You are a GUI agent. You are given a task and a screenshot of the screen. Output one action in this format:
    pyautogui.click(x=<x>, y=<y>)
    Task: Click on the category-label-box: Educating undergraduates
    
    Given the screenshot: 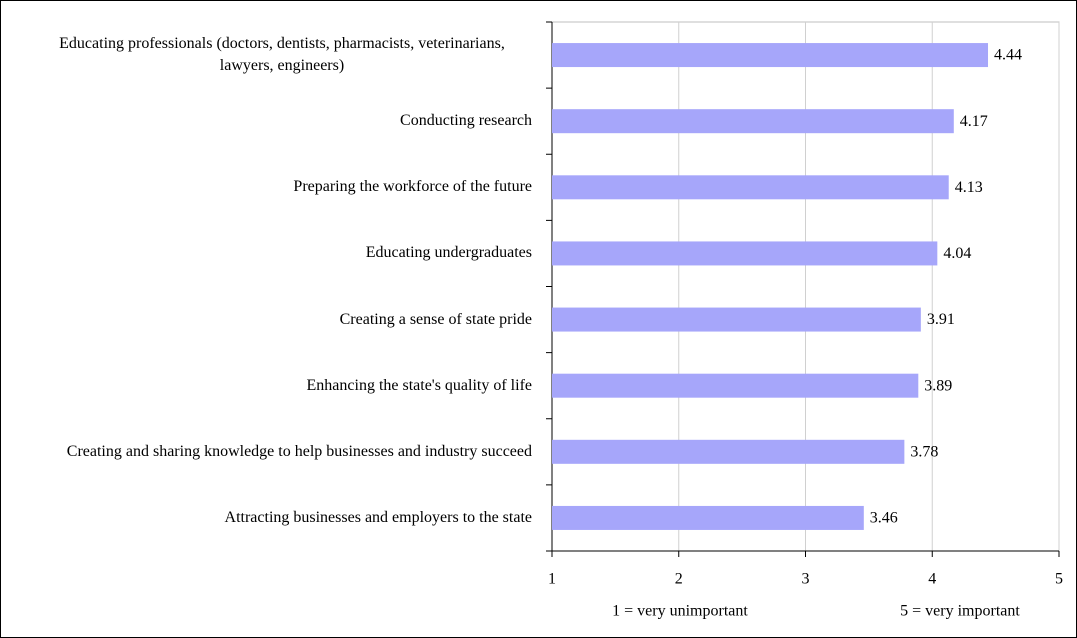 What is the action you would take?
    pyautogui.click(x=449, y=253)
    